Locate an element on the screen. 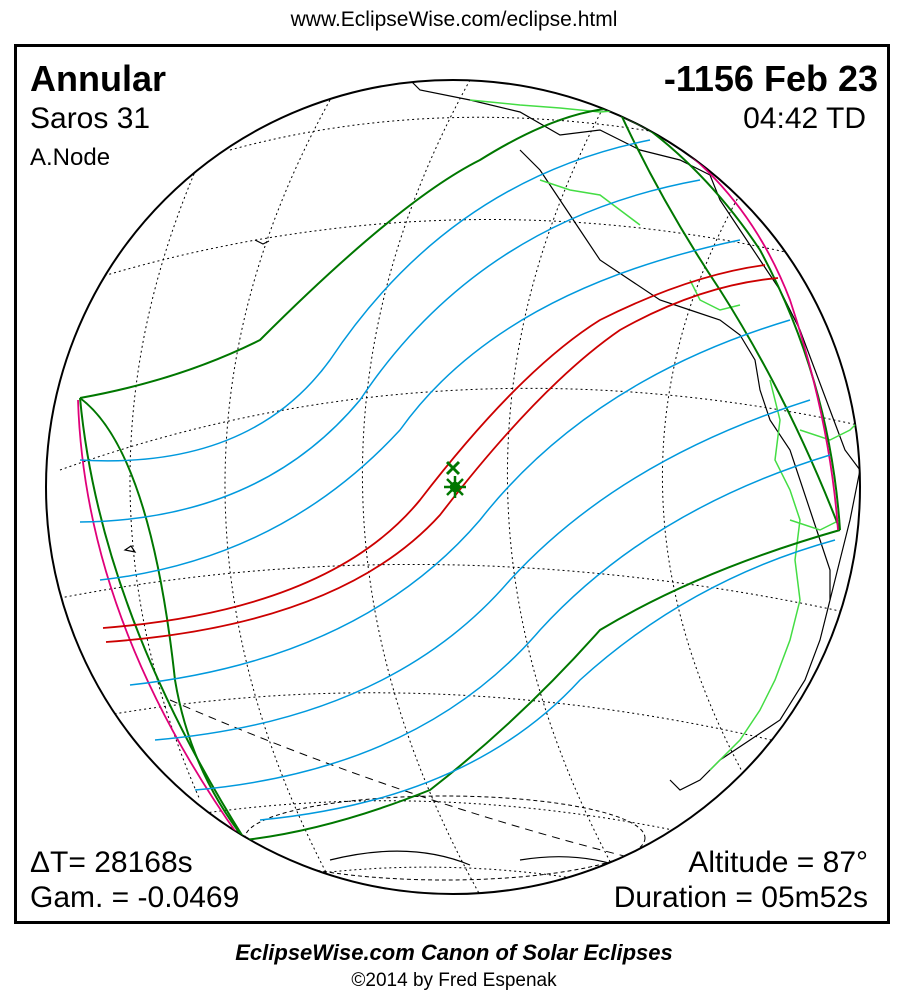  eclipse-type: Annular is located at coordinates (98, 78).